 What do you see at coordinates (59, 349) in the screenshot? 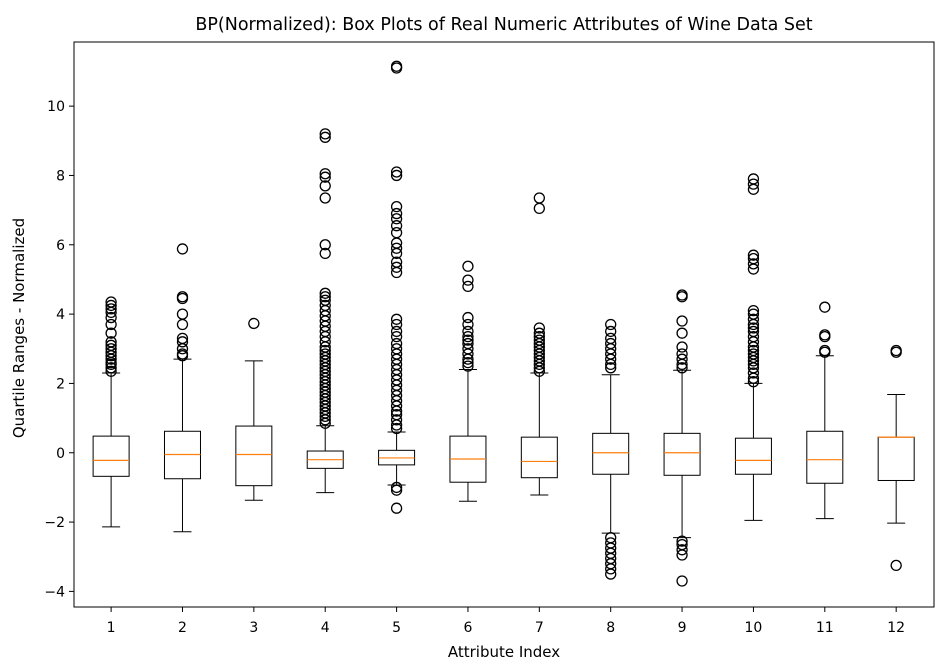
I see `y-axis: −4 −2 0 2 4 6 8 10` at bounding box center [59, 349].